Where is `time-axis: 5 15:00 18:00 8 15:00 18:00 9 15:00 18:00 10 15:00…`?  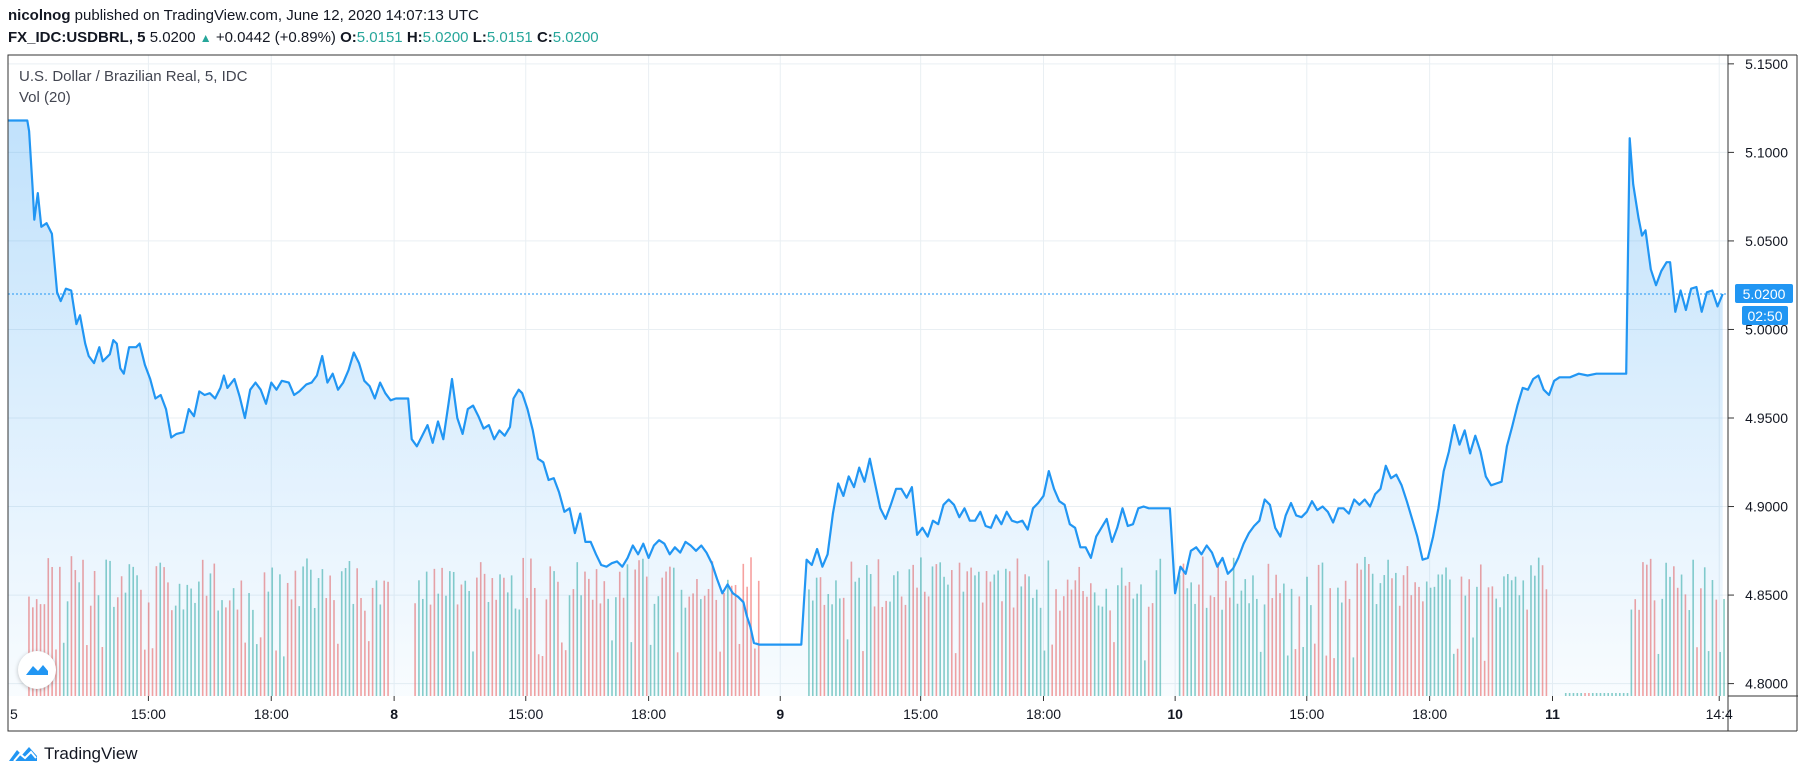 time-axis: 5 15:00 18:00 8 15:00 18:00 9 15:00 18:00 10 15:00… is located at coordinates (870, 709).